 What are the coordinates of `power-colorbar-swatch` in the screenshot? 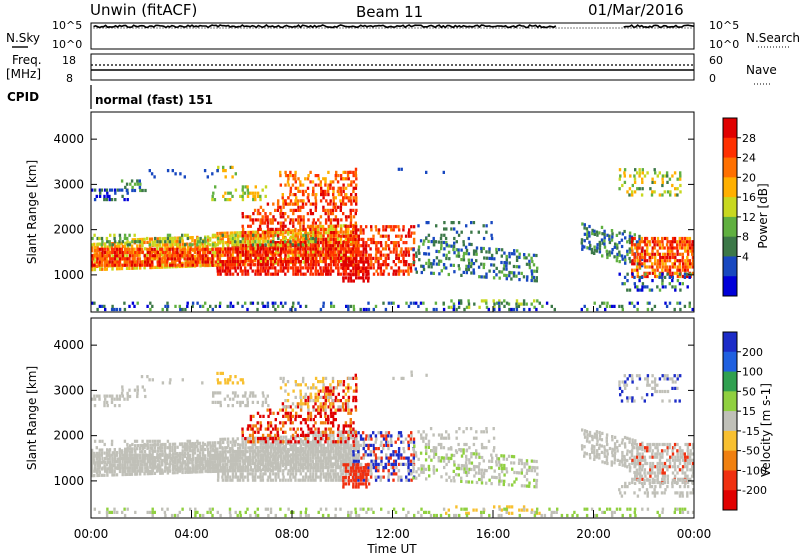 It's located at (730, 266).